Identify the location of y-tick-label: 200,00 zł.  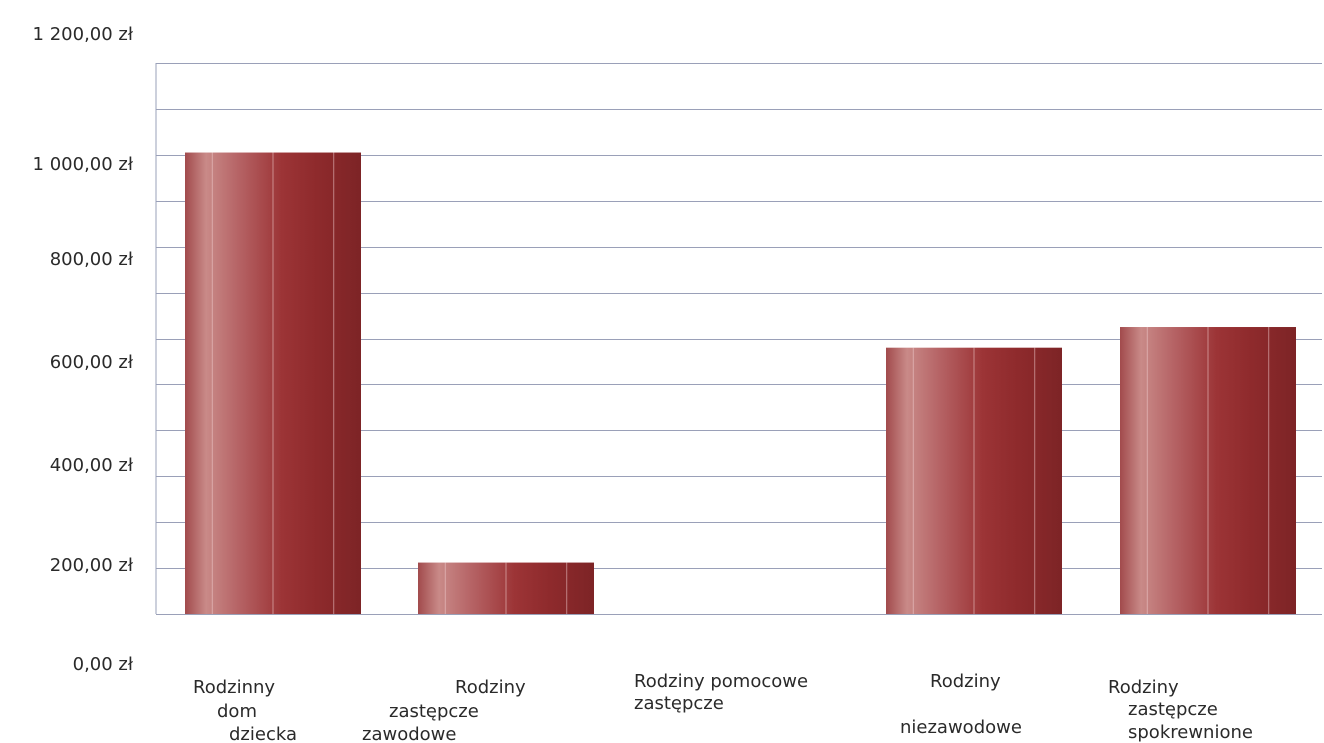
(92, 565).